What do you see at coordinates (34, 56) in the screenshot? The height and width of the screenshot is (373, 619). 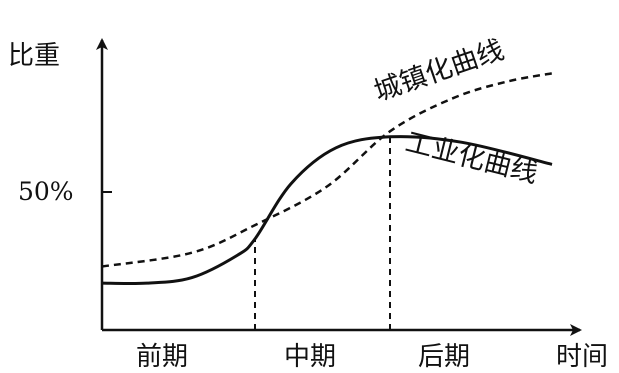 I see `y-axis-label: 比重` at bounding box center [34, 56].